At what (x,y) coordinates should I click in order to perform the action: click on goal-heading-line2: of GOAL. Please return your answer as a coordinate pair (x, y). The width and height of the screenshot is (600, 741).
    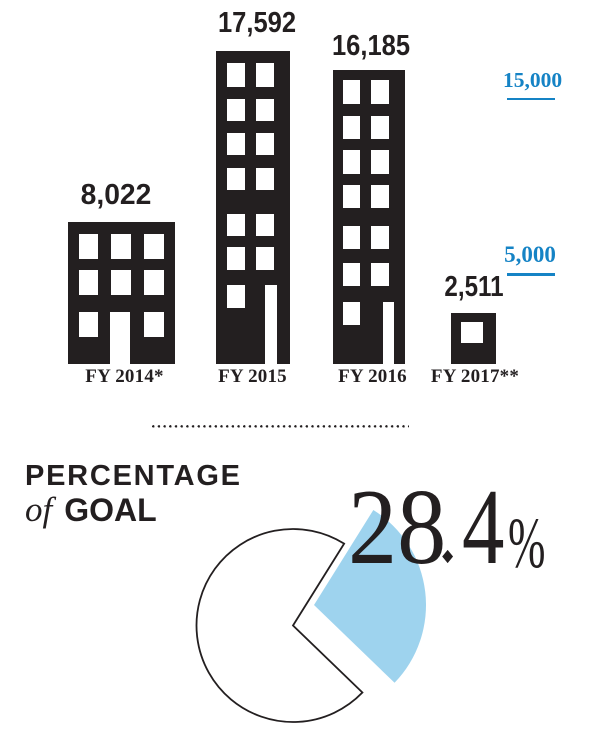
    Looking at the image, I should click on (91, 509).